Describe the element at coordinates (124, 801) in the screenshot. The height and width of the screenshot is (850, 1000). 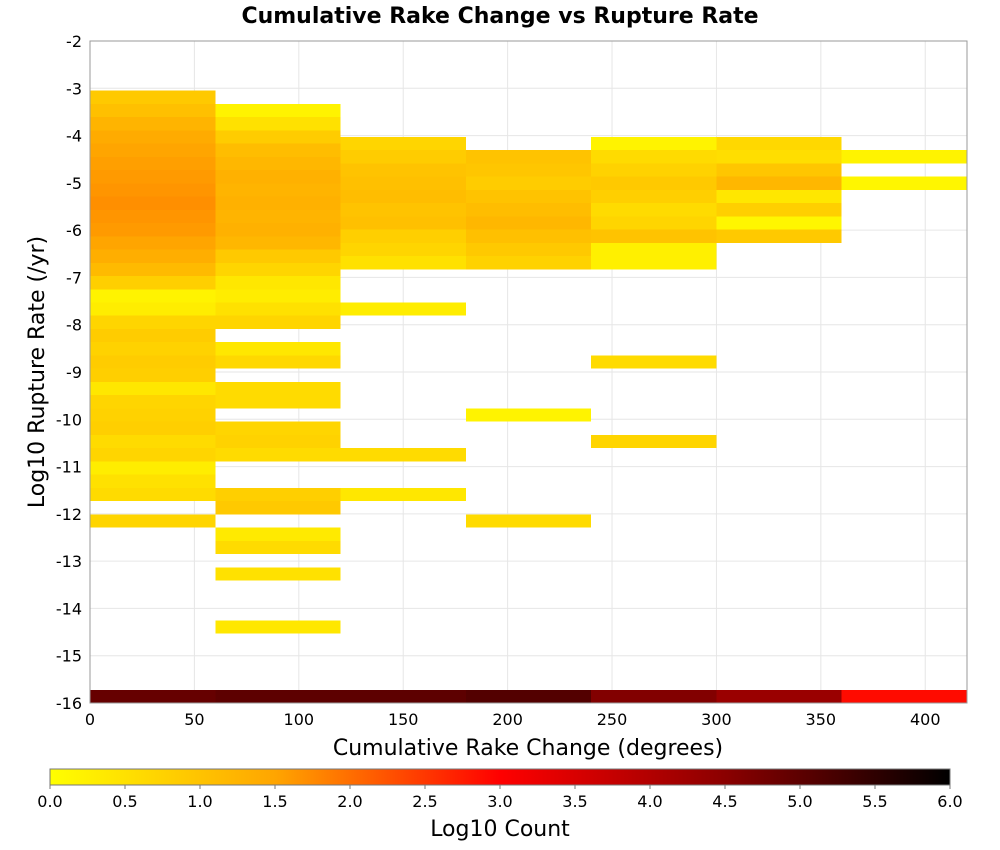
I see `colorbar-tick-label: 0.5` at that location.